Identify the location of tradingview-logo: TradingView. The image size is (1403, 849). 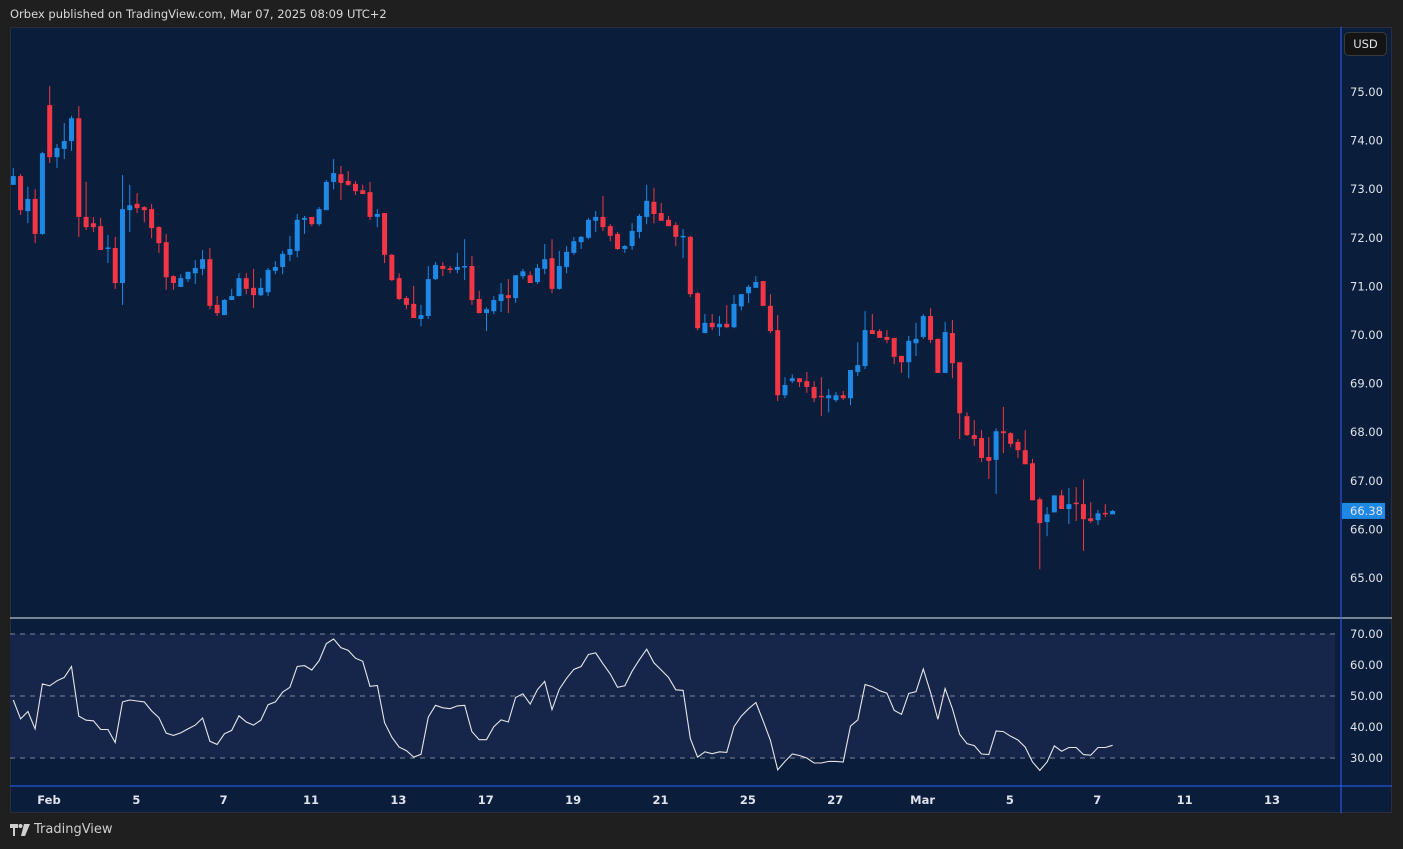
(61, 829).